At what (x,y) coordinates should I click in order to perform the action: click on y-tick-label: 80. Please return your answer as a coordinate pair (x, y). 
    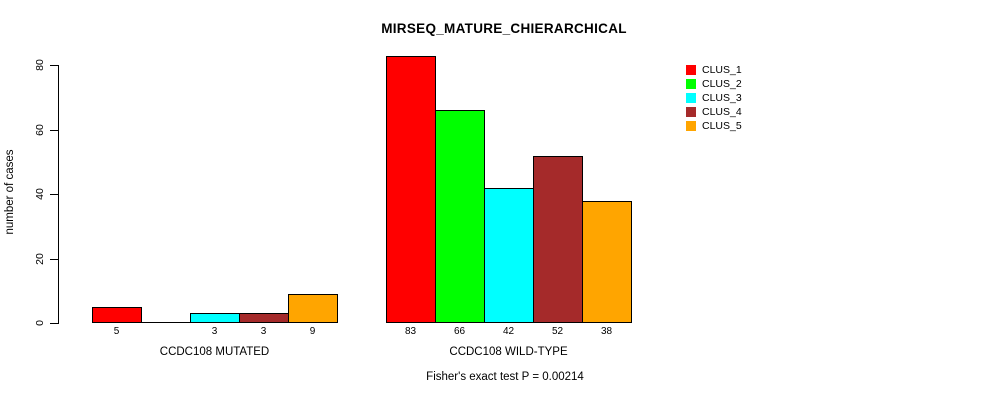
    Looking at the image, I should click on (40, 65).